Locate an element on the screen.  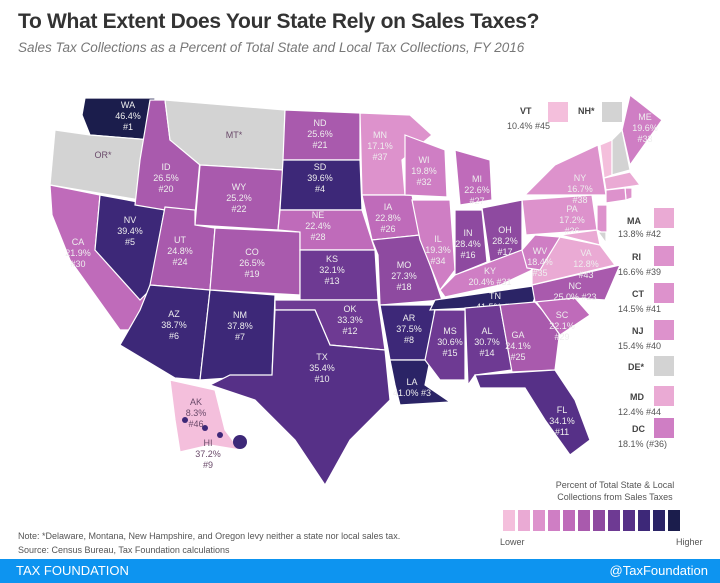
label-abbr: MI is located at coordinates (477, 179).